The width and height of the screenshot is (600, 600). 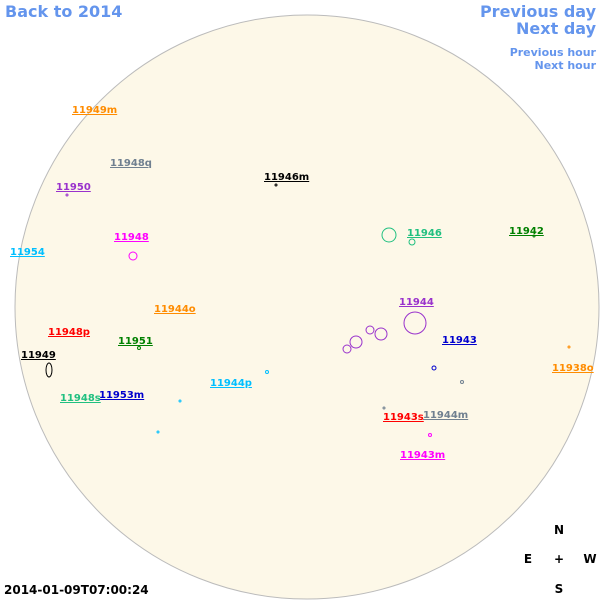 What do you see at coordinates (63, 11) in the screenshot?
I see `back-link: Back to 2014` at bounding box center [63, 11].